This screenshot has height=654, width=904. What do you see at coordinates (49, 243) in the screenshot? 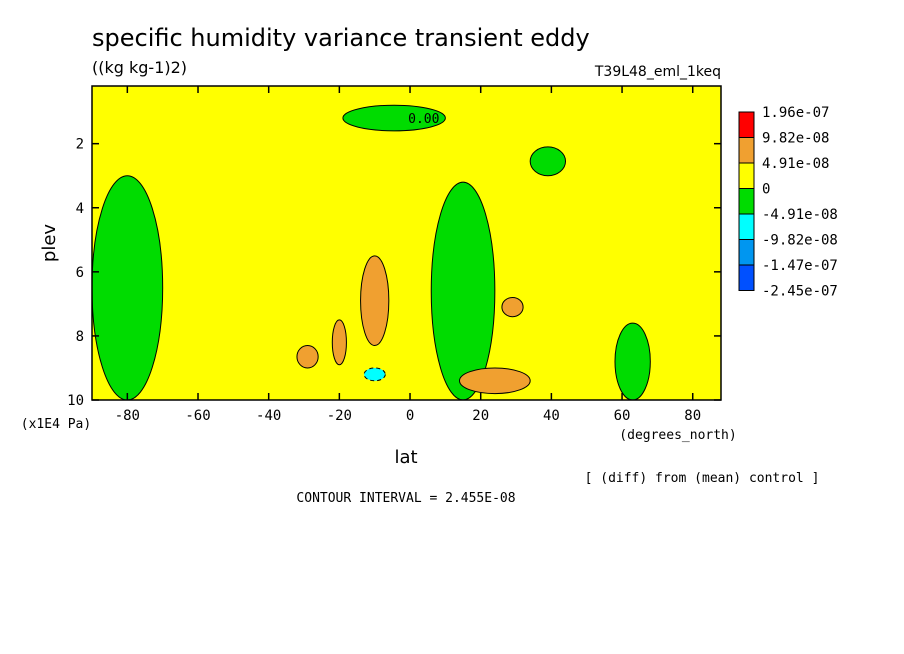
I see `y-axis-title: plev` at bounding box center [49, 243].